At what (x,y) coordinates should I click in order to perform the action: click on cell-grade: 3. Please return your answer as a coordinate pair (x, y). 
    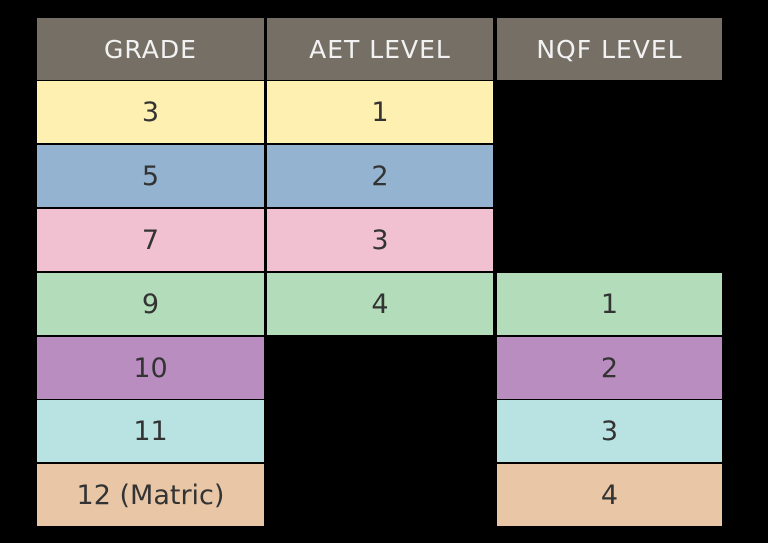
    Looking at the image, I should click on (150, 112).